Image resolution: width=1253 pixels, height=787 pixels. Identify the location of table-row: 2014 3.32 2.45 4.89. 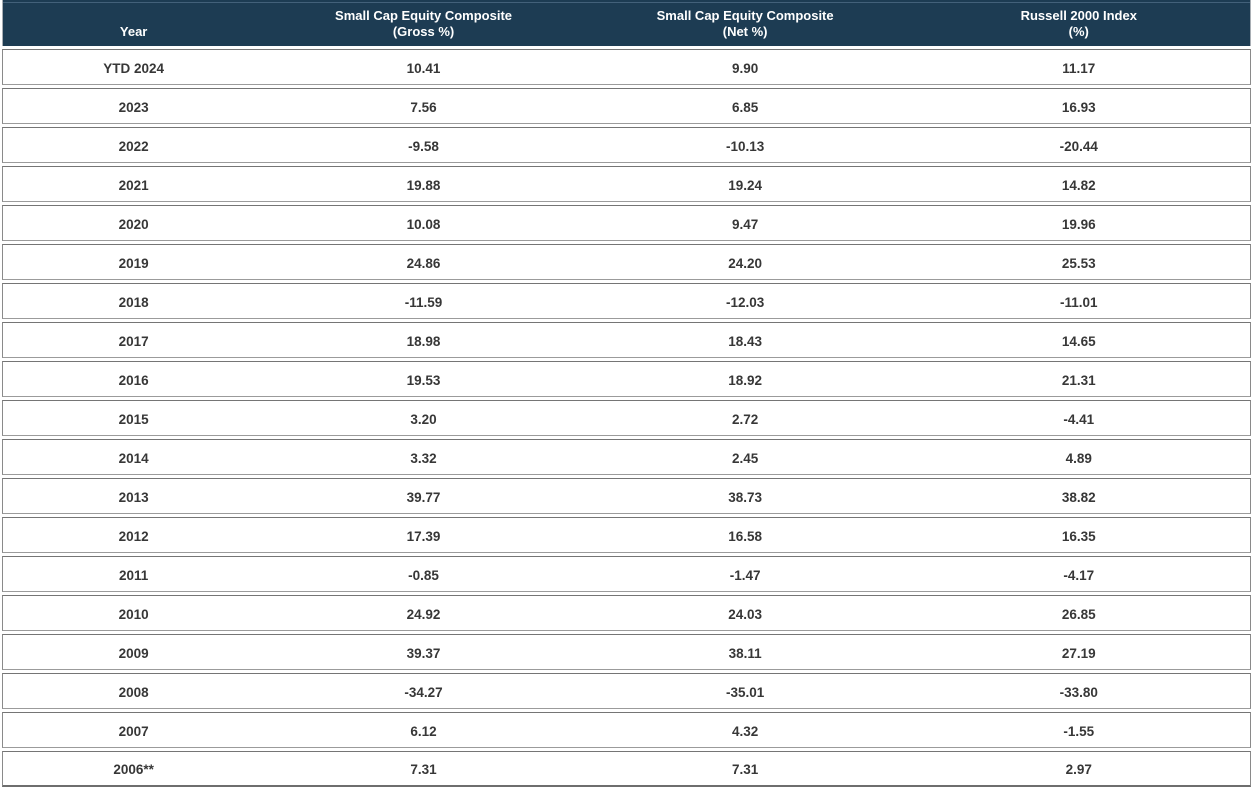
(626, 457).